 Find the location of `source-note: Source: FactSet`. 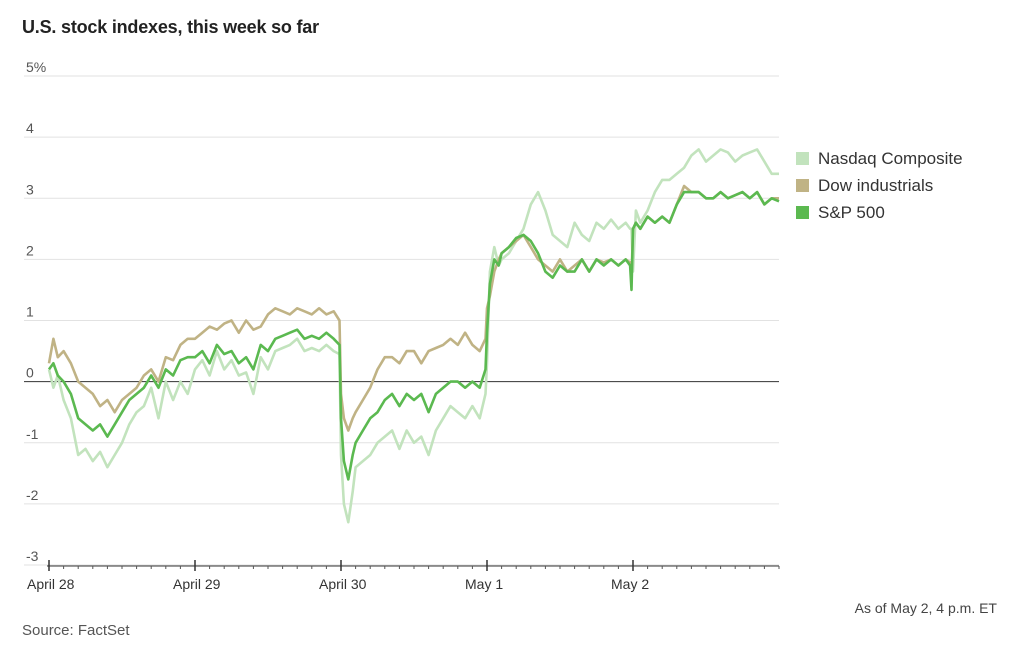

source-note: Source: FactSet is located at coordinates (76, 630).